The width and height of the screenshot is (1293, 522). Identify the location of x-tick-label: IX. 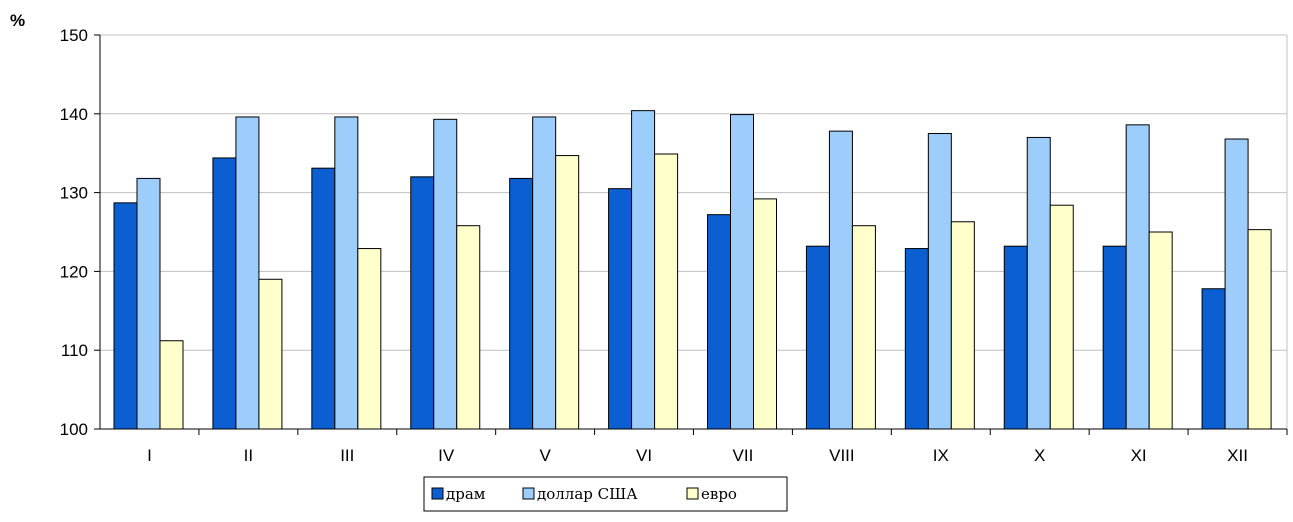
(941, 455).